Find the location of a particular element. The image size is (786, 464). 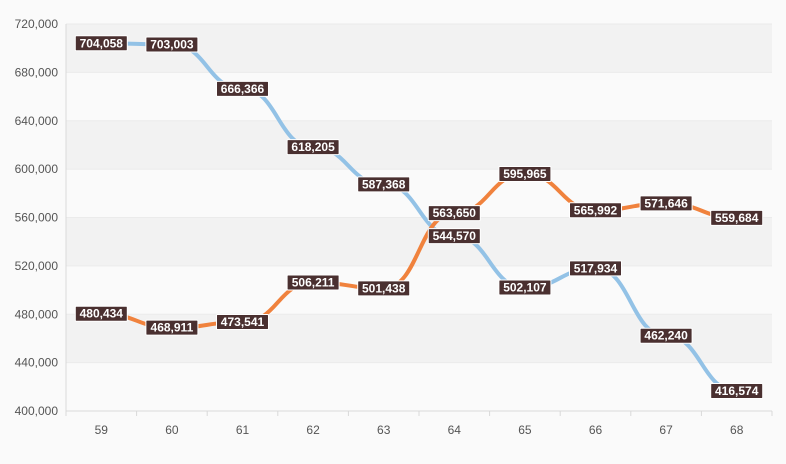

data-label: 480,434 is located at coordinates (101, 313).